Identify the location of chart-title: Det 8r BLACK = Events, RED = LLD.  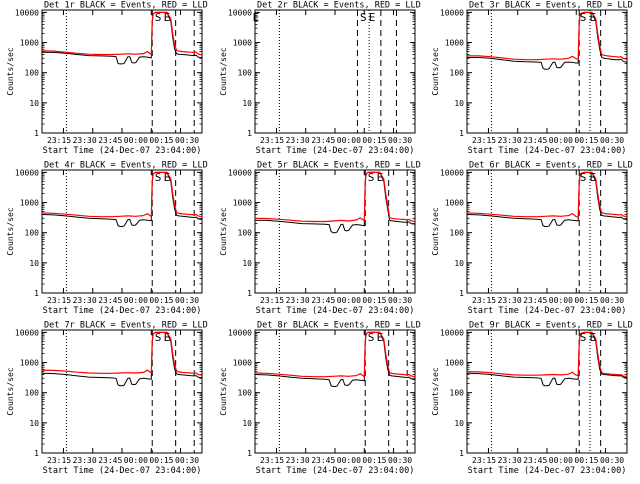
(339, 326).